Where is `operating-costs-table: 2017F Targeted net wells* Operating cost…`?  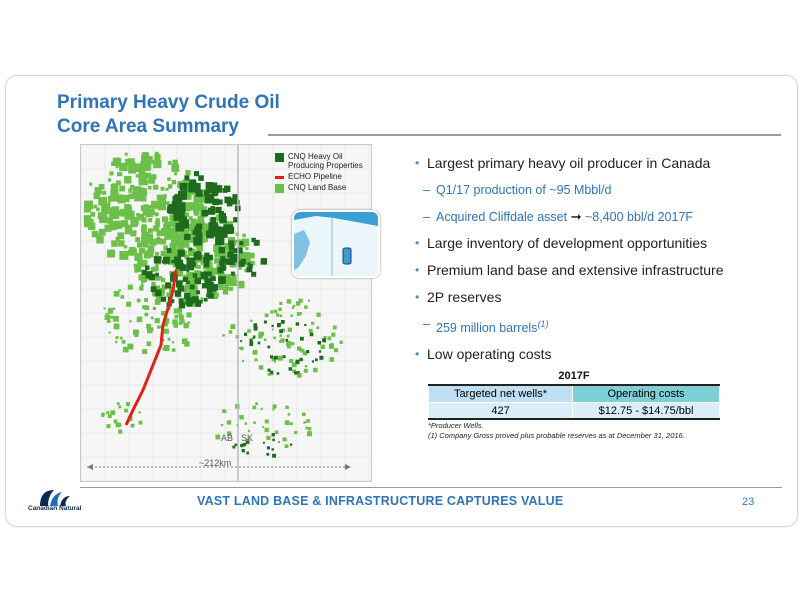 operating-costs-table: 2017F Targeted net wells* Operating cost… is located at coordinates (573, 395).